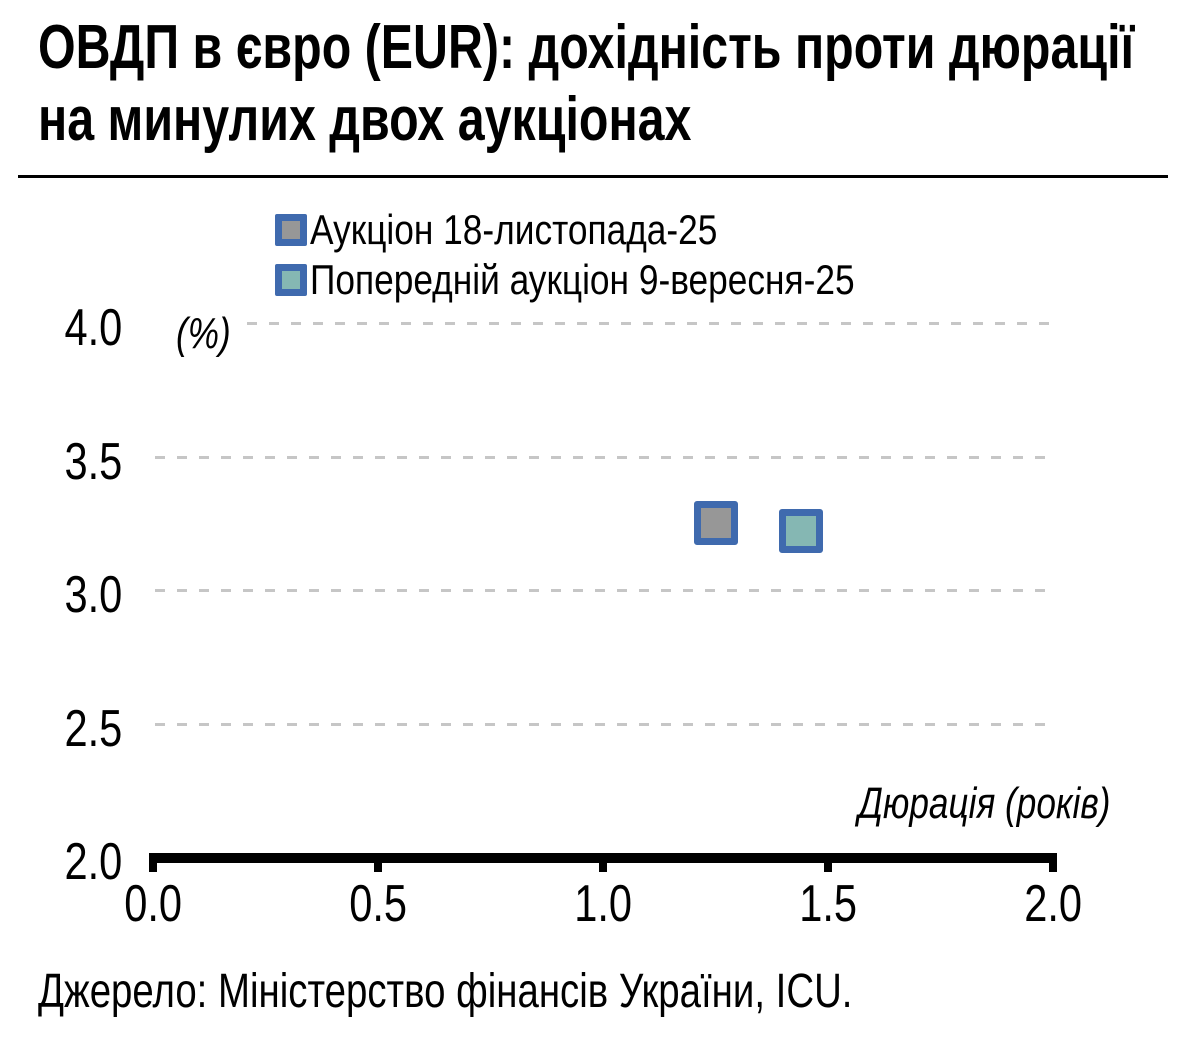 The height and width of the screenshot is (1047, 1191). Describe the element at coordinates (291, 230) in the screenshot. I see `legend-swatch-gray-icon` at that location.